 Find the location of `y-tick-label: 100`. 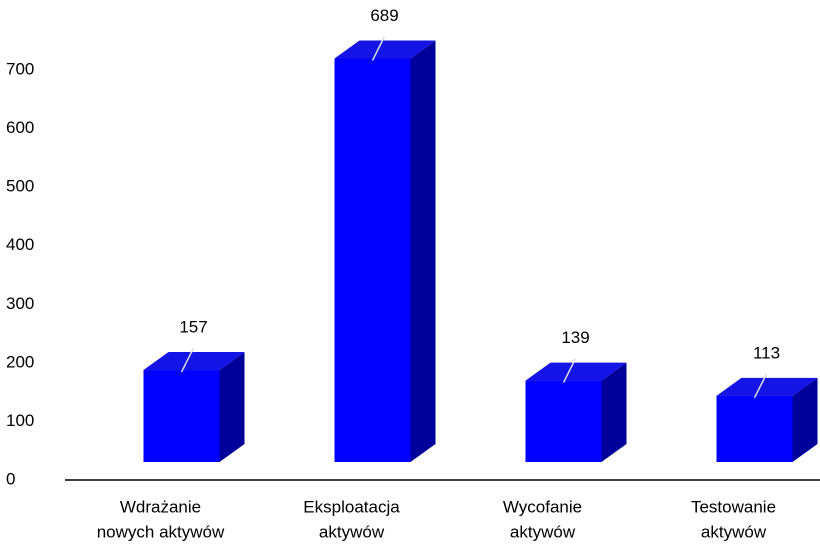

y-tick-label: 100 is located at coordinates (20, 420).